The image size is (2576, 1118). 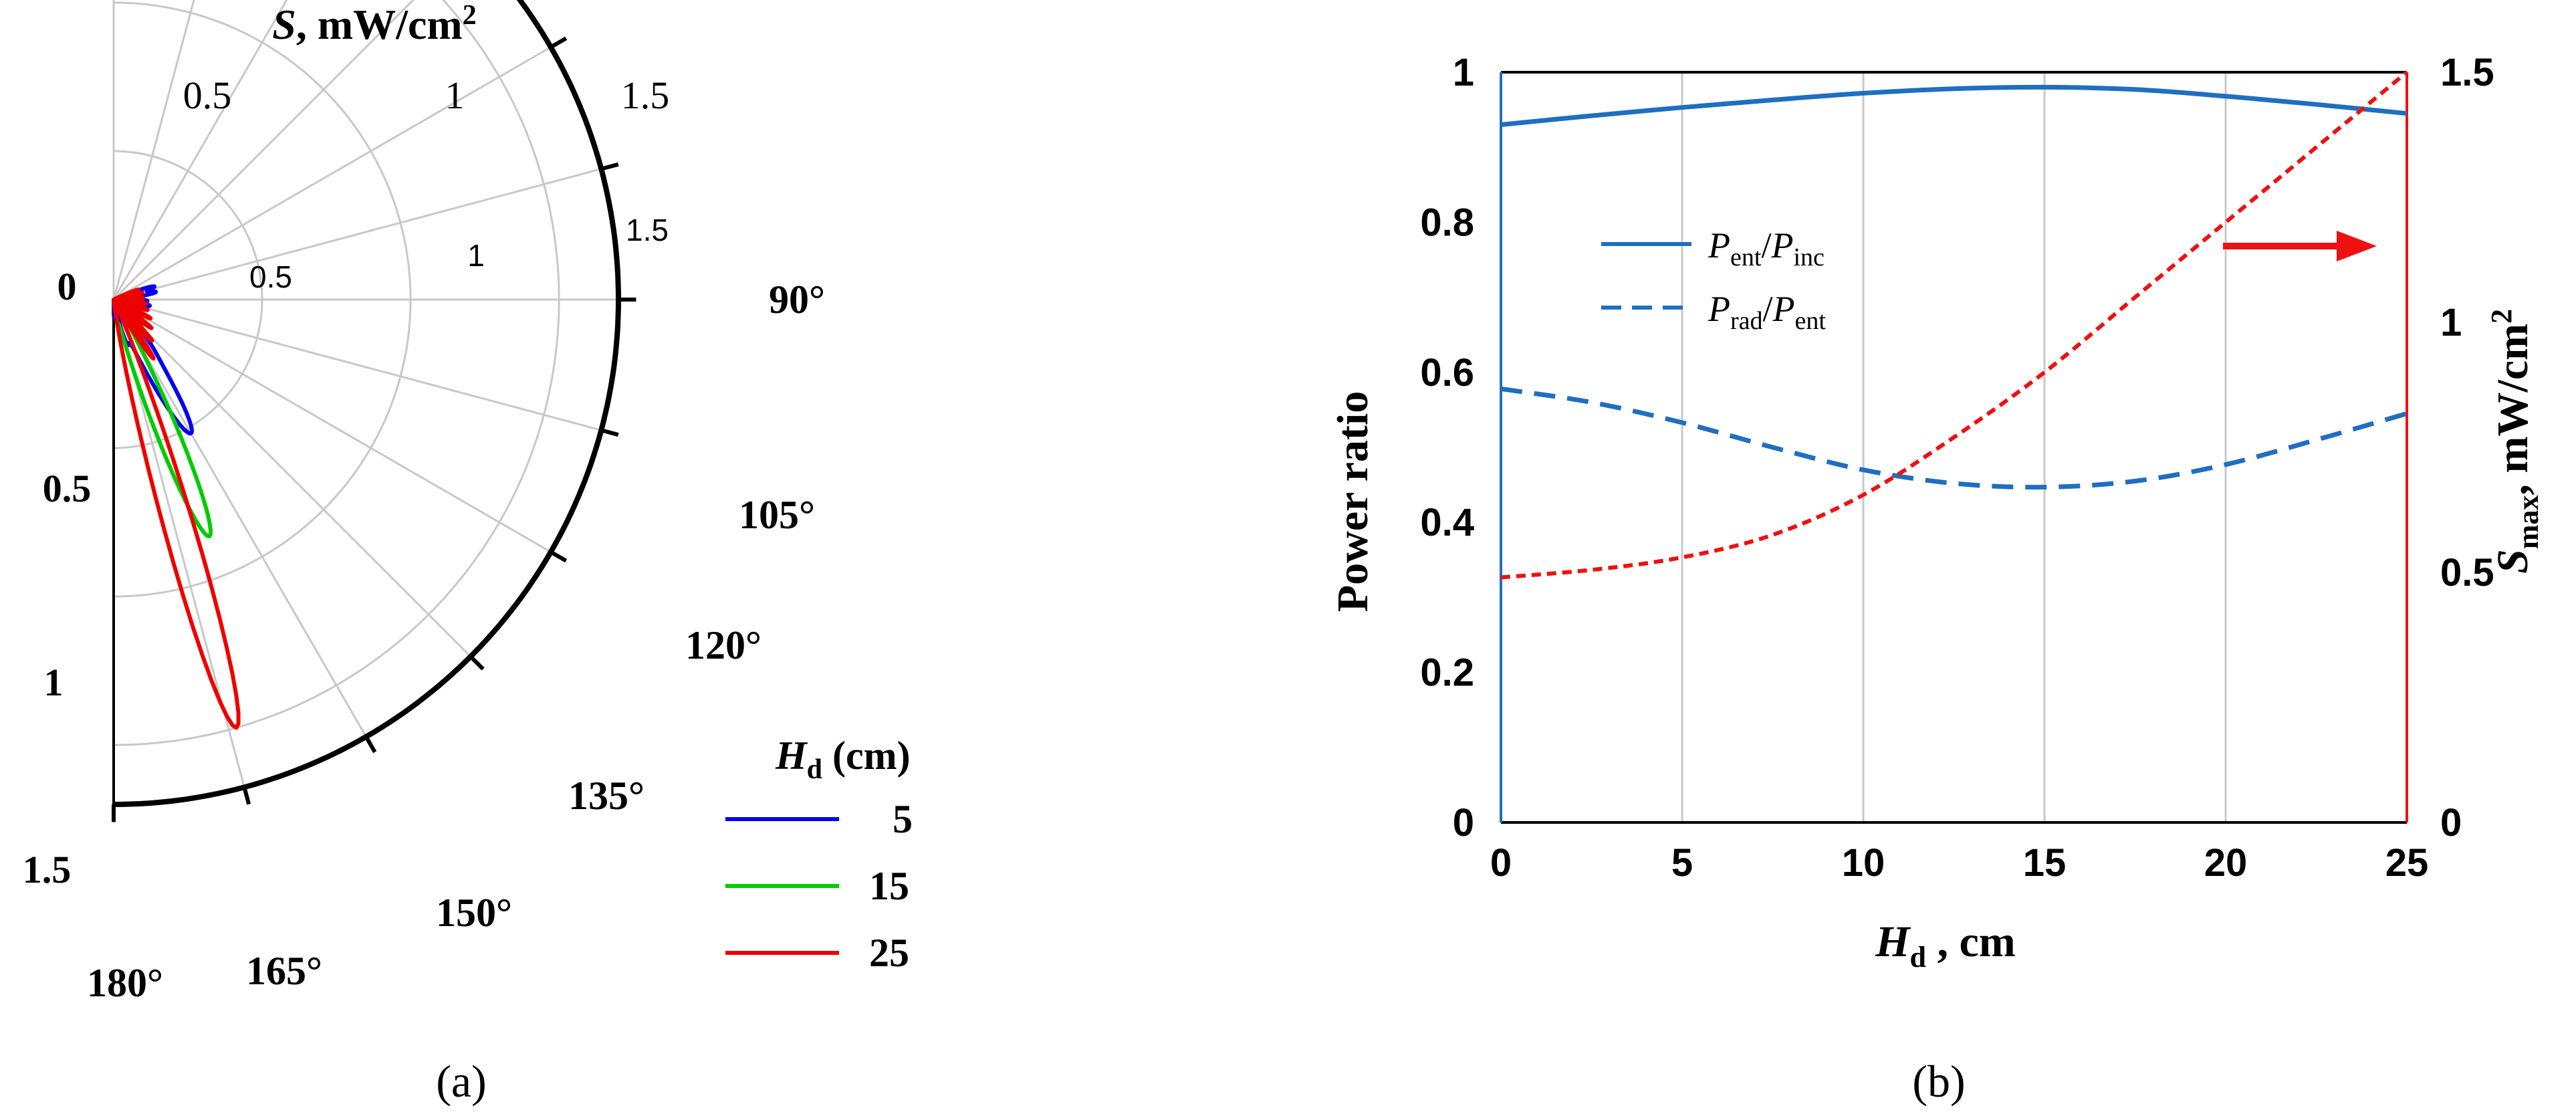 I want to click on line-x-axis-title: Hd , cm, so click(x=1945, y=946).